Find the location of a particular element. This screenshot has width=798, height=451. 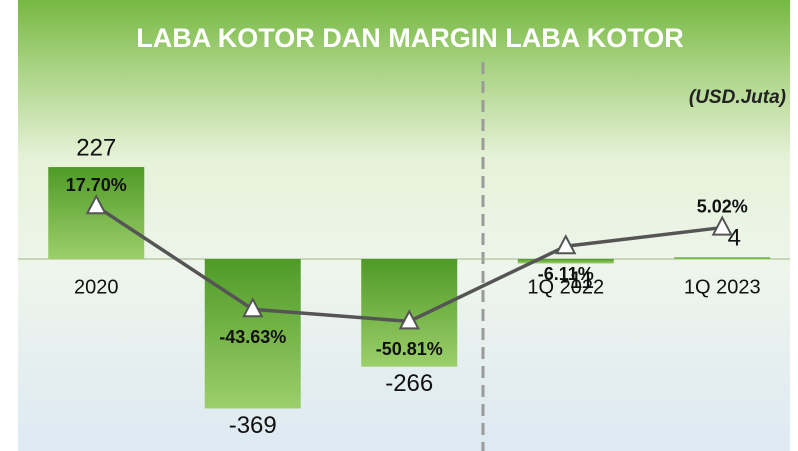

bar-value-label: -11 is located at coordinates (577, 280).